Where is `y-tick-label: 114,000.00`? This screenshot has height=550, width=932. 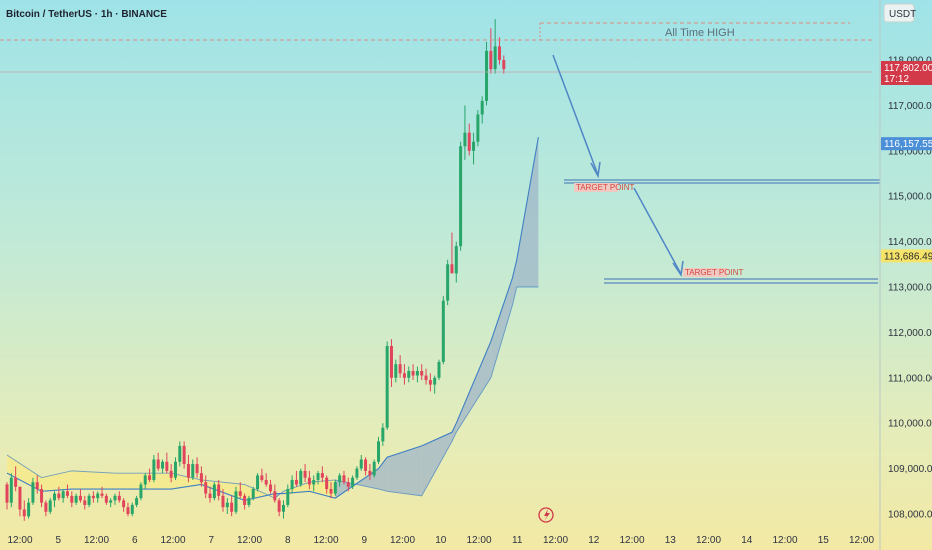
y-tick-label: 114,000.00 is located at coordinates (910, 242).